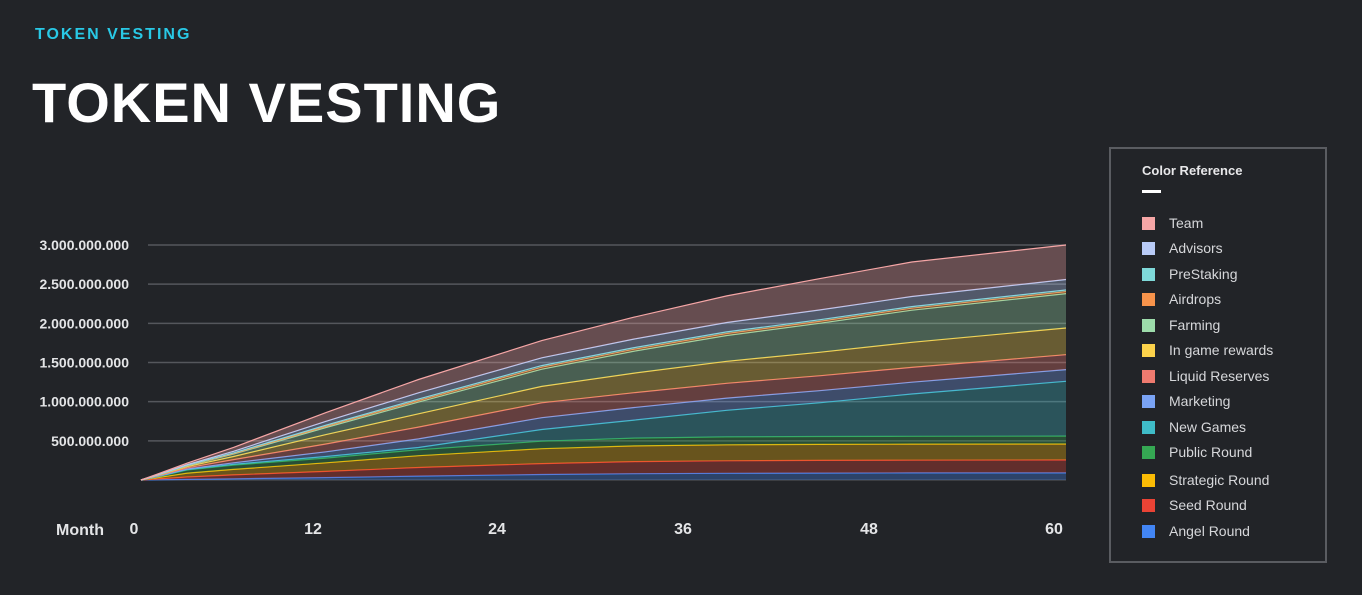  What do you see at coordinates (84, 363) in the screenshot?
I see `y-tick-label: 1.500.000.000` at bounding box center [84, 363].